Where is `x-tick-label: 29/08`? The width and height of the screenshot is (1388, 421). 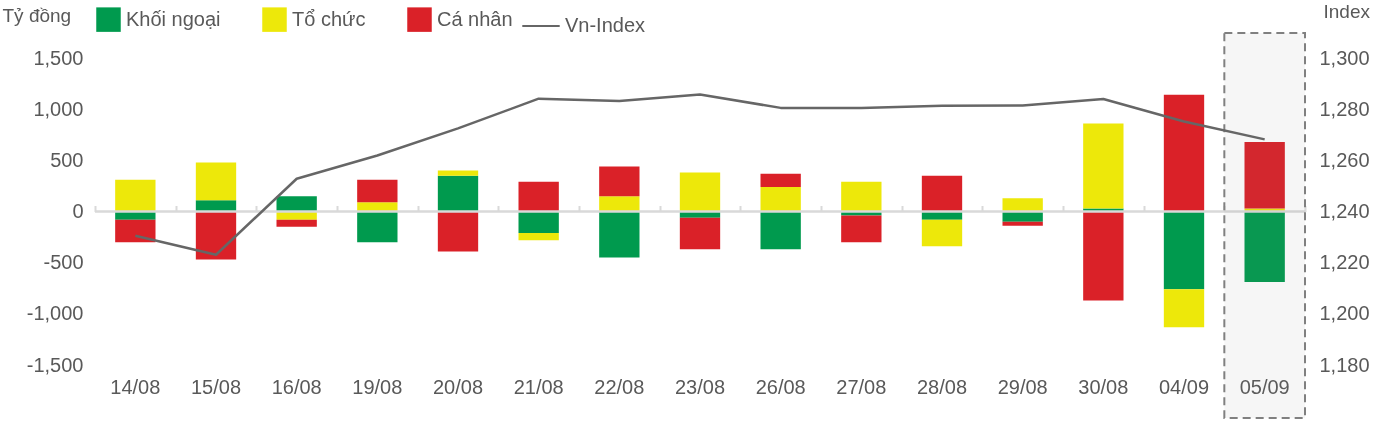 x-tick-label: 29/08 is located at coordinates (1022, 386).